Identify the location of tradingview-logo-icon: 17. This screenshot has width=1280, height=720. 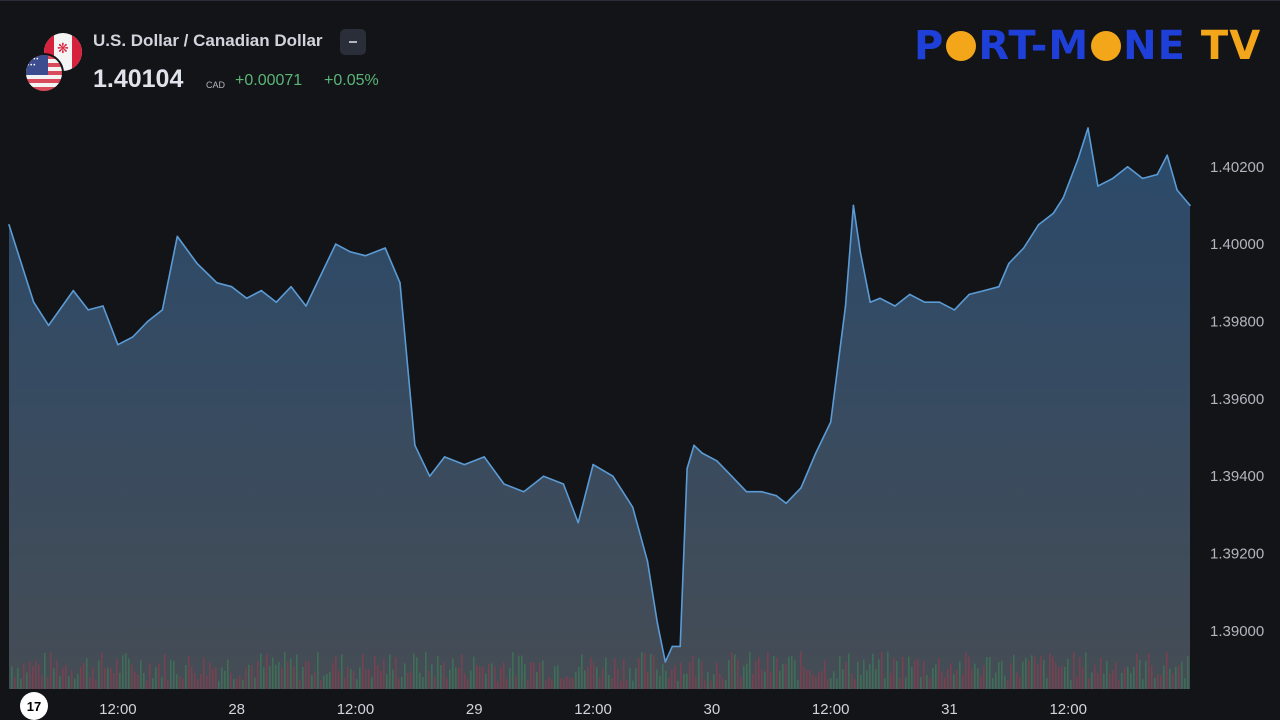
(34, 706).